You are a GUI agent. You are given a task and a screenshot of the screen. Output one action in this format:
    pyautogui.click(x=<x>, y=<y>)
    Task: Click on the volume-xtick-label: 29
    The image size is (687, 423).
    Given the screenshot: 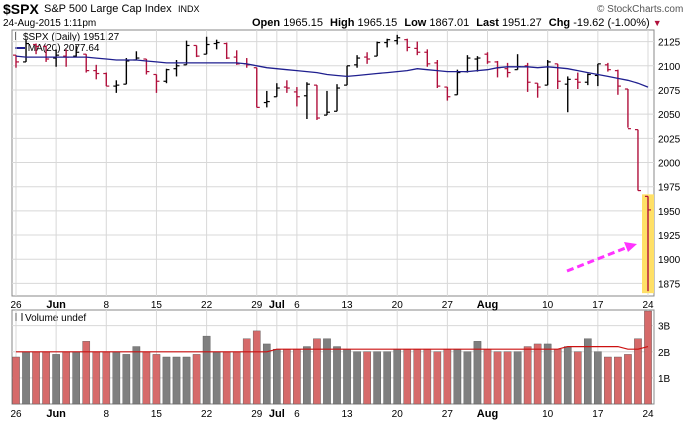 What is the action you would take?
    pyautogui.click(x=257, y=414)
    